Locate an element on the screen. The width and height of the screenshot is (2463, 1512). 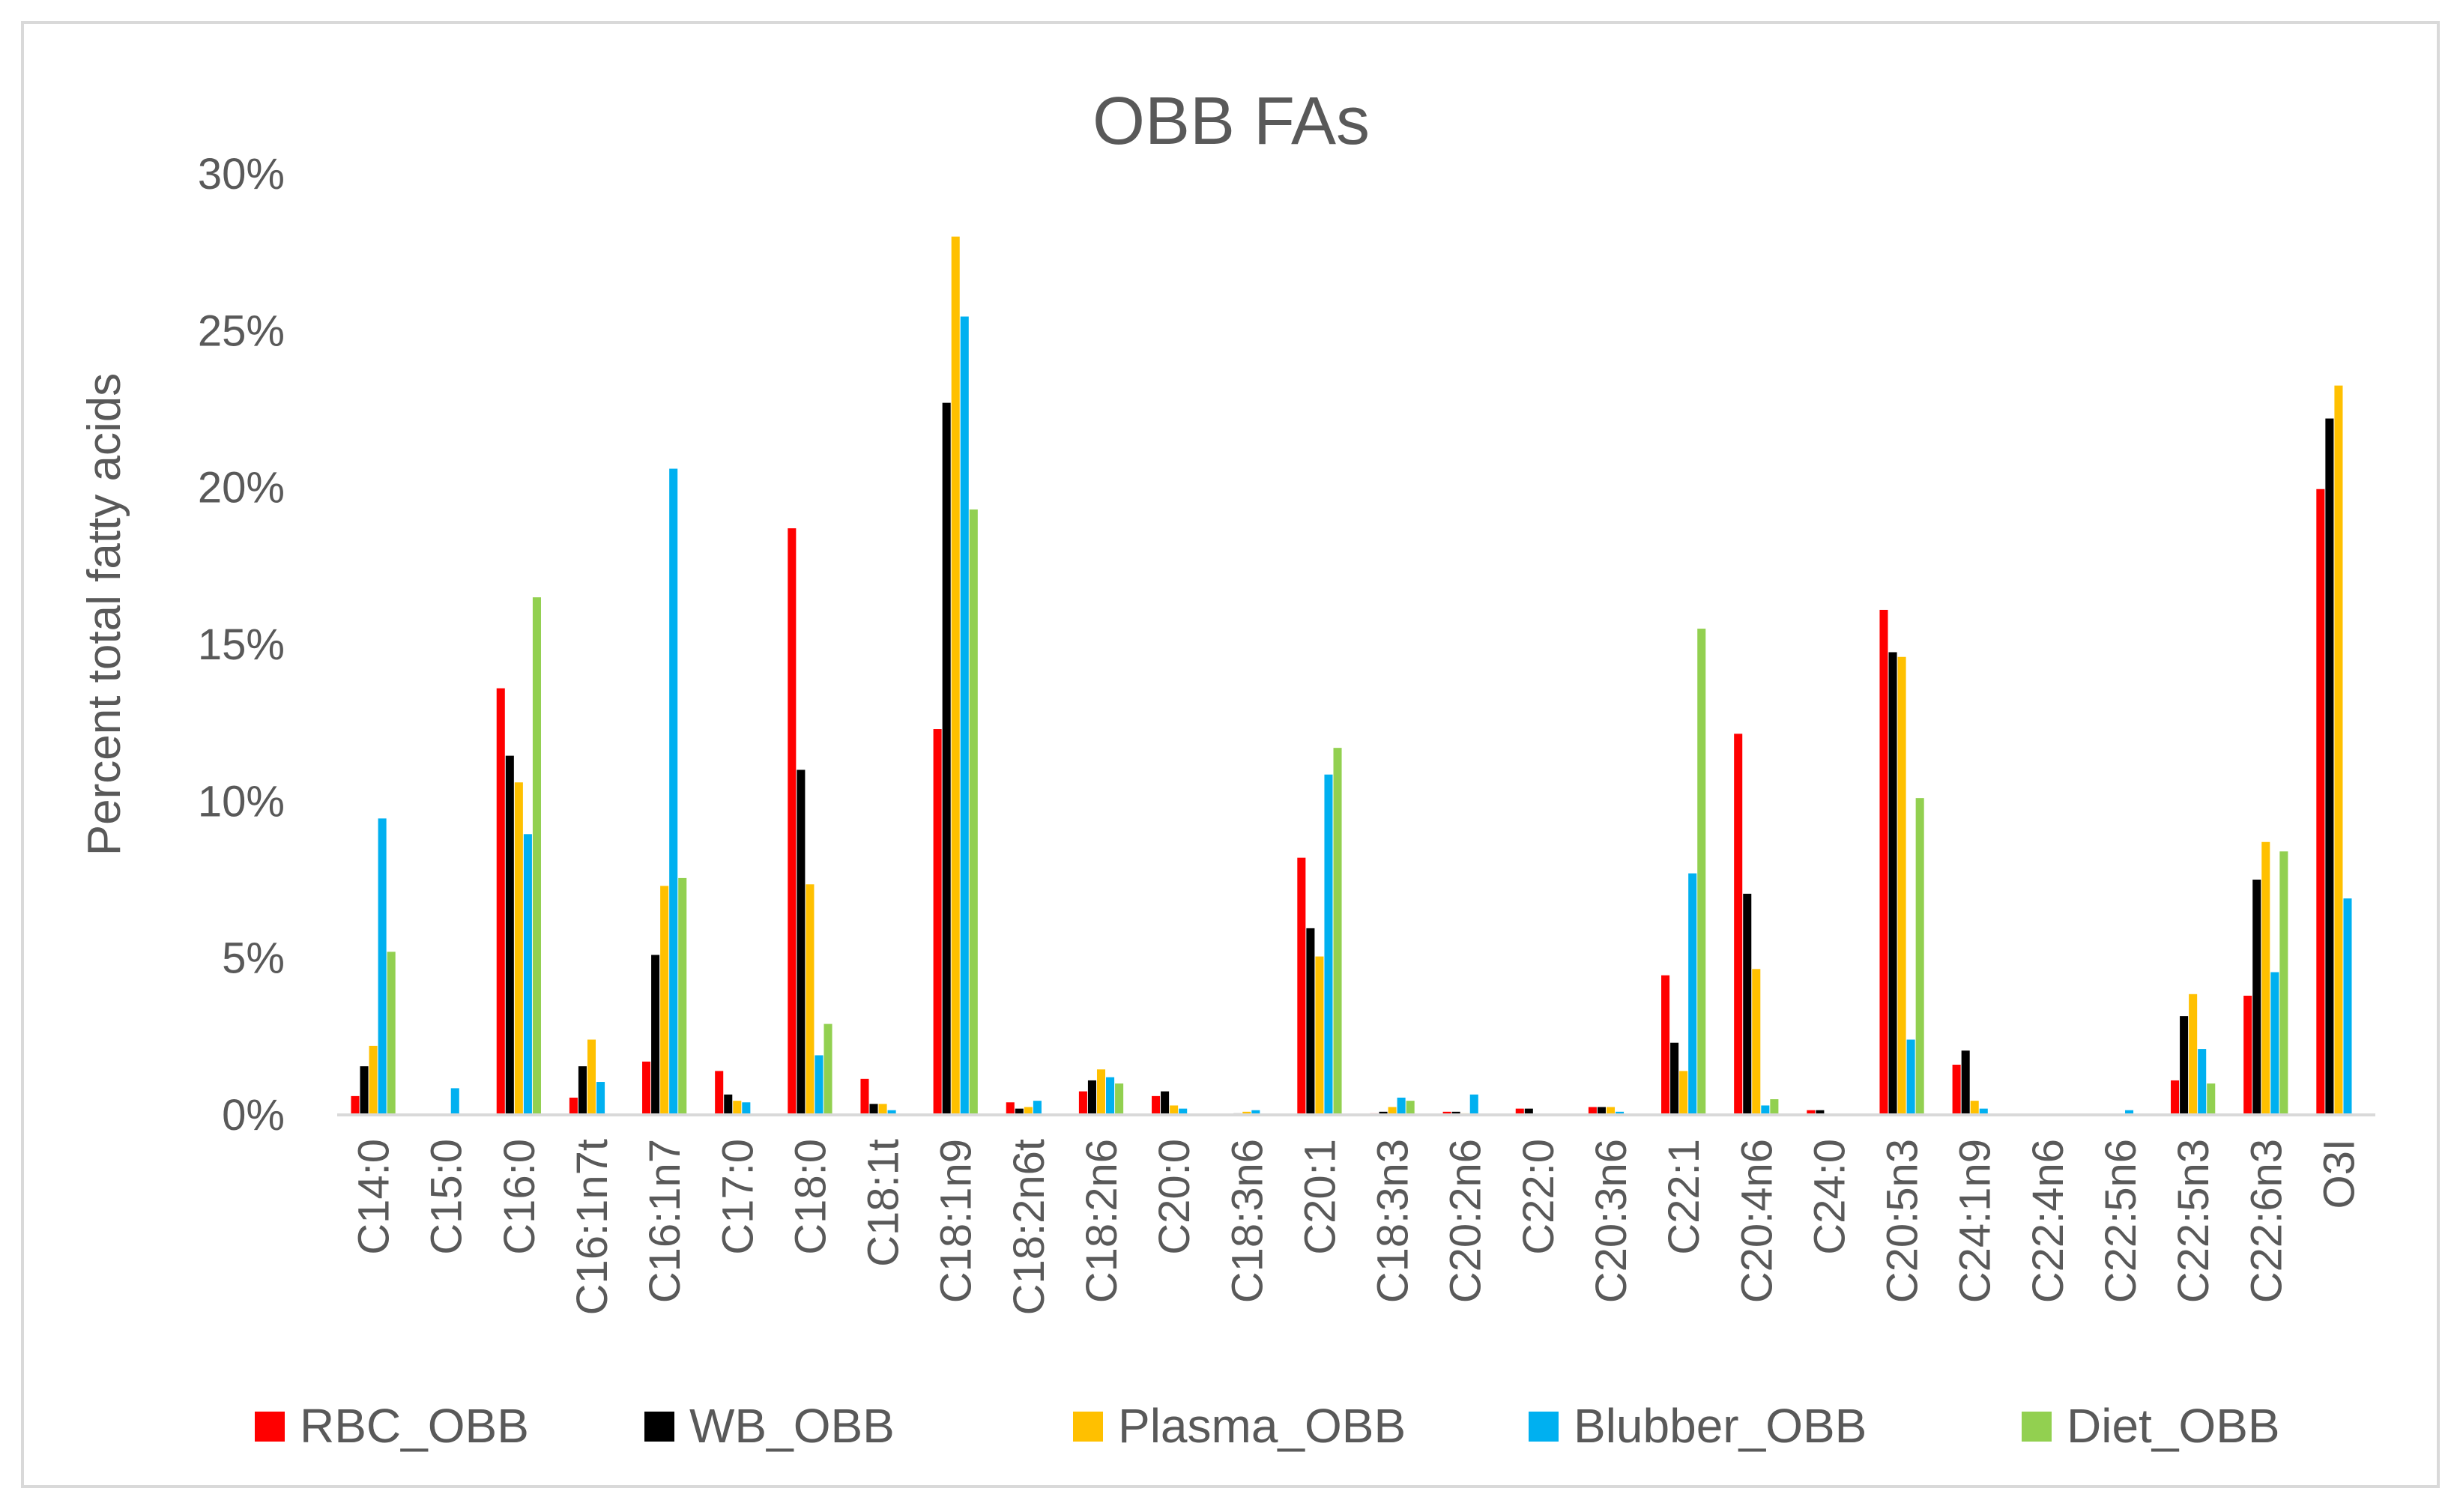
x-tick-label: C22:6n3 is located at coordinates (2266, 1221).